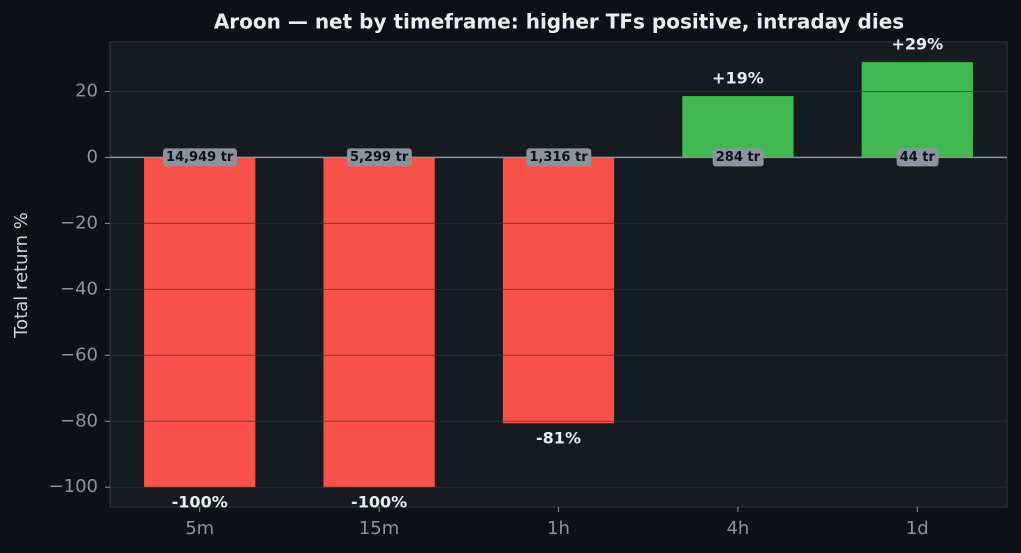  Describe the element at coordinates (92, 156) in the screenshot. I see `y-tick-label: 0` at that location.